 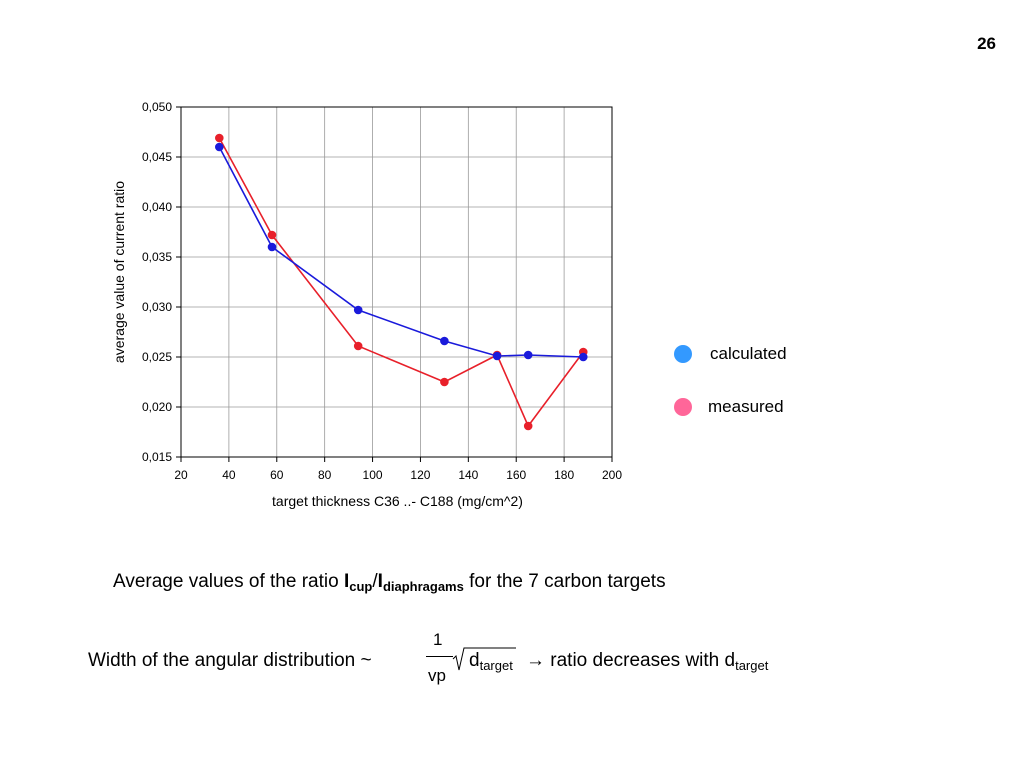 What do you see at coordinates (683, 354) in the screenshot?
I see `calculated-marker-icon` at bounding box center [683, 354].